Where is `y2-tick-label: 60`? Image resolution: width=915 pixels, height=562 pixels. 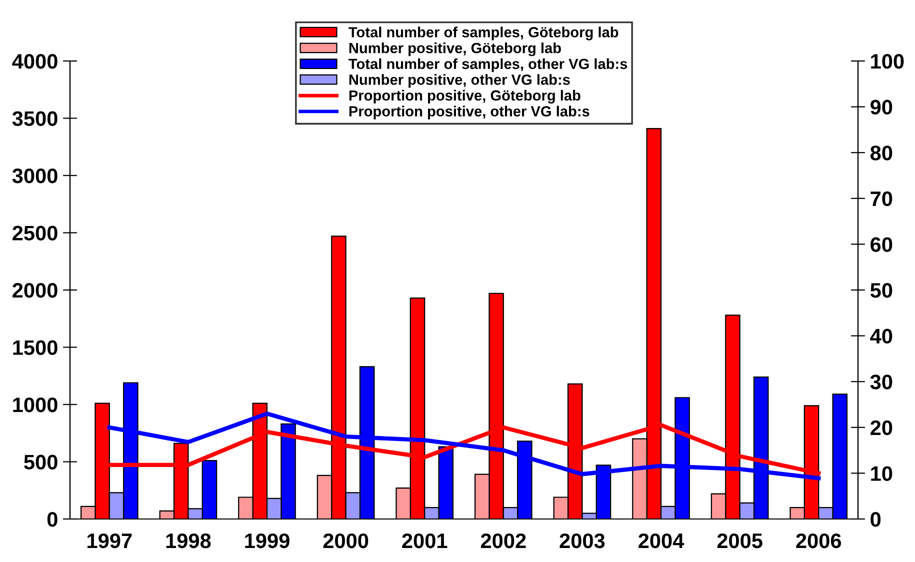
y2-tick-label: 60 is located at coordinates (881, 244).